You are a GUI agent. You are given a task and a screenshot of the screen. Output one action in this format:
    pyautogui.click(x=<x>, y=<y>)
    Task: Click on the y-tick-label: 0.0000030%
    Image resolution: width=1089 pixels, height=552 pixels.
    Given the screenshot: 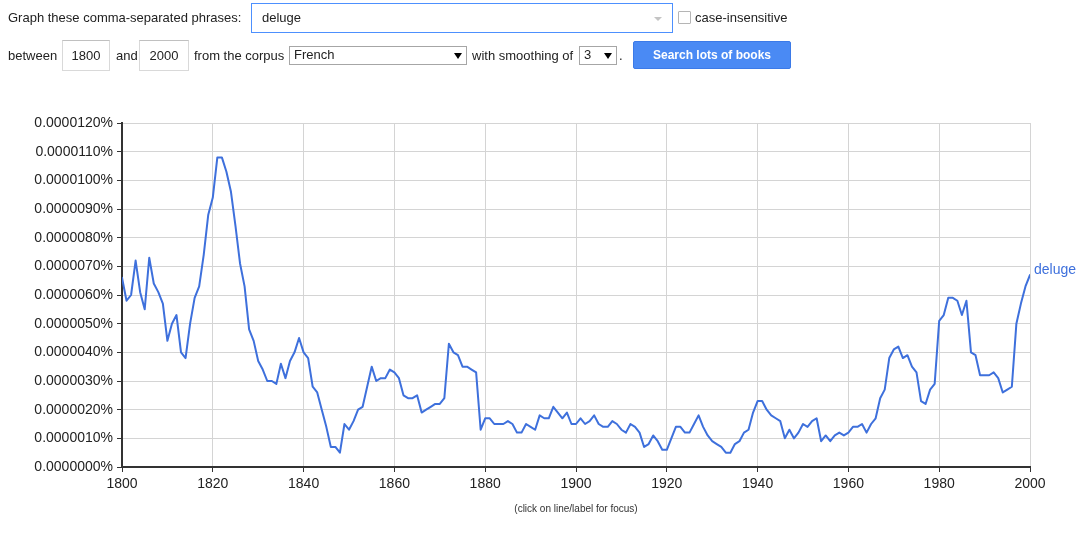 What is the action you would take?
    pyautogui.click(x=73, y=379)
    